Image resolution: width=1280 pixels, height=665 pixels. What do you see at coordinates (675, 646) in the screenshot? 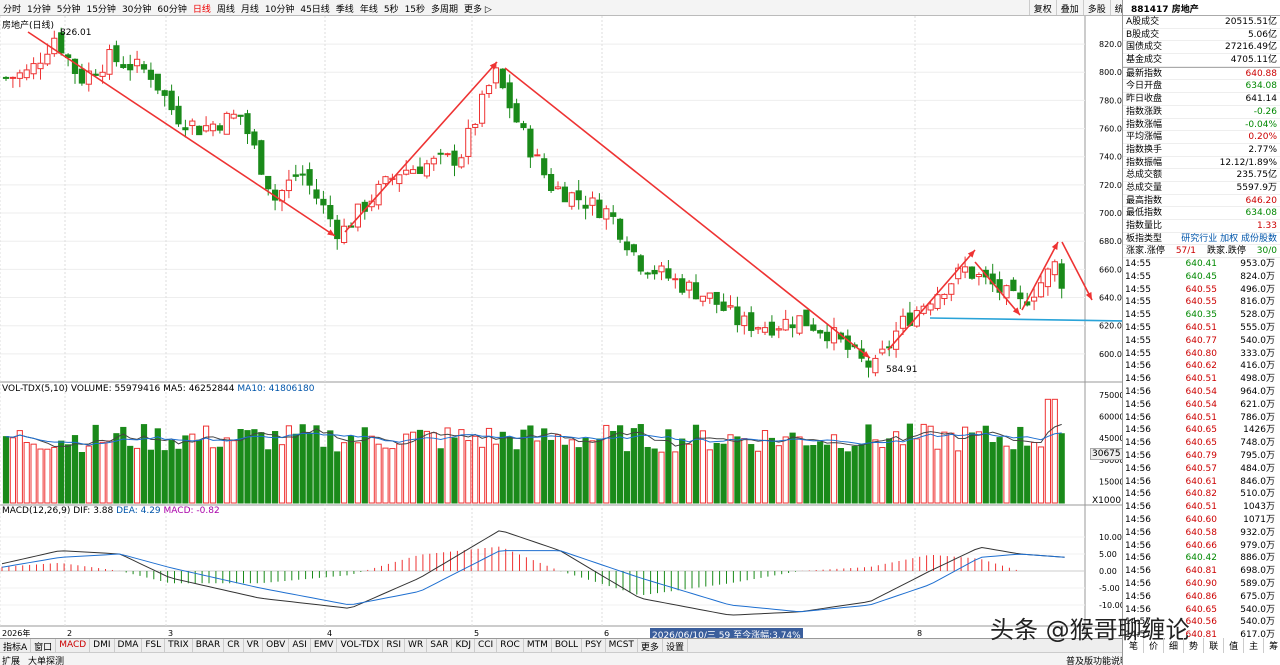
I see `indicator-tab-25: 设置` at bounding box center [675, 646].